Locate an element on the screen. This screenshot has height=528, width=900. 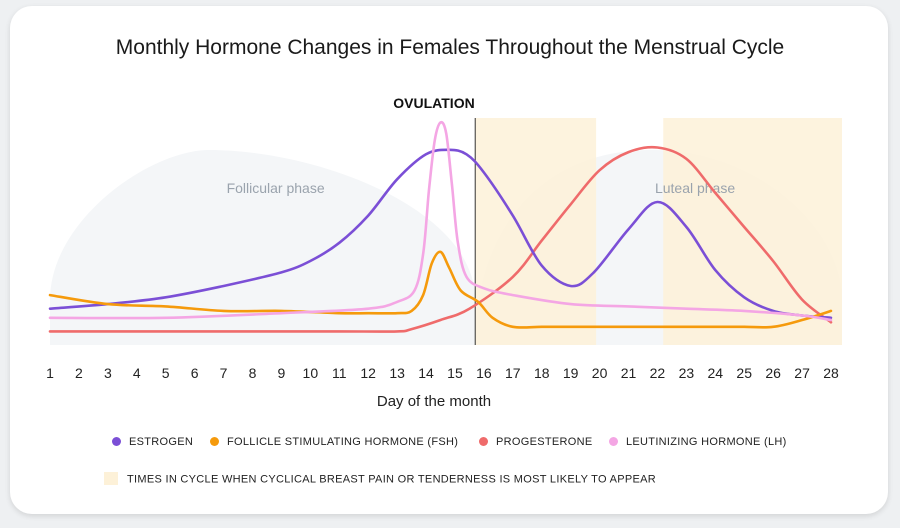
x-tick-23: 23 is located at coordinates (687, 373).